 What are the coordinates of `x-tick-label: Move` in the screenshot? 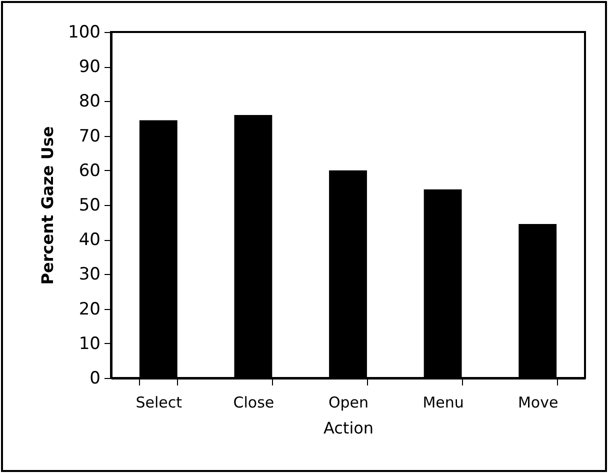 It's located at (538, 403).